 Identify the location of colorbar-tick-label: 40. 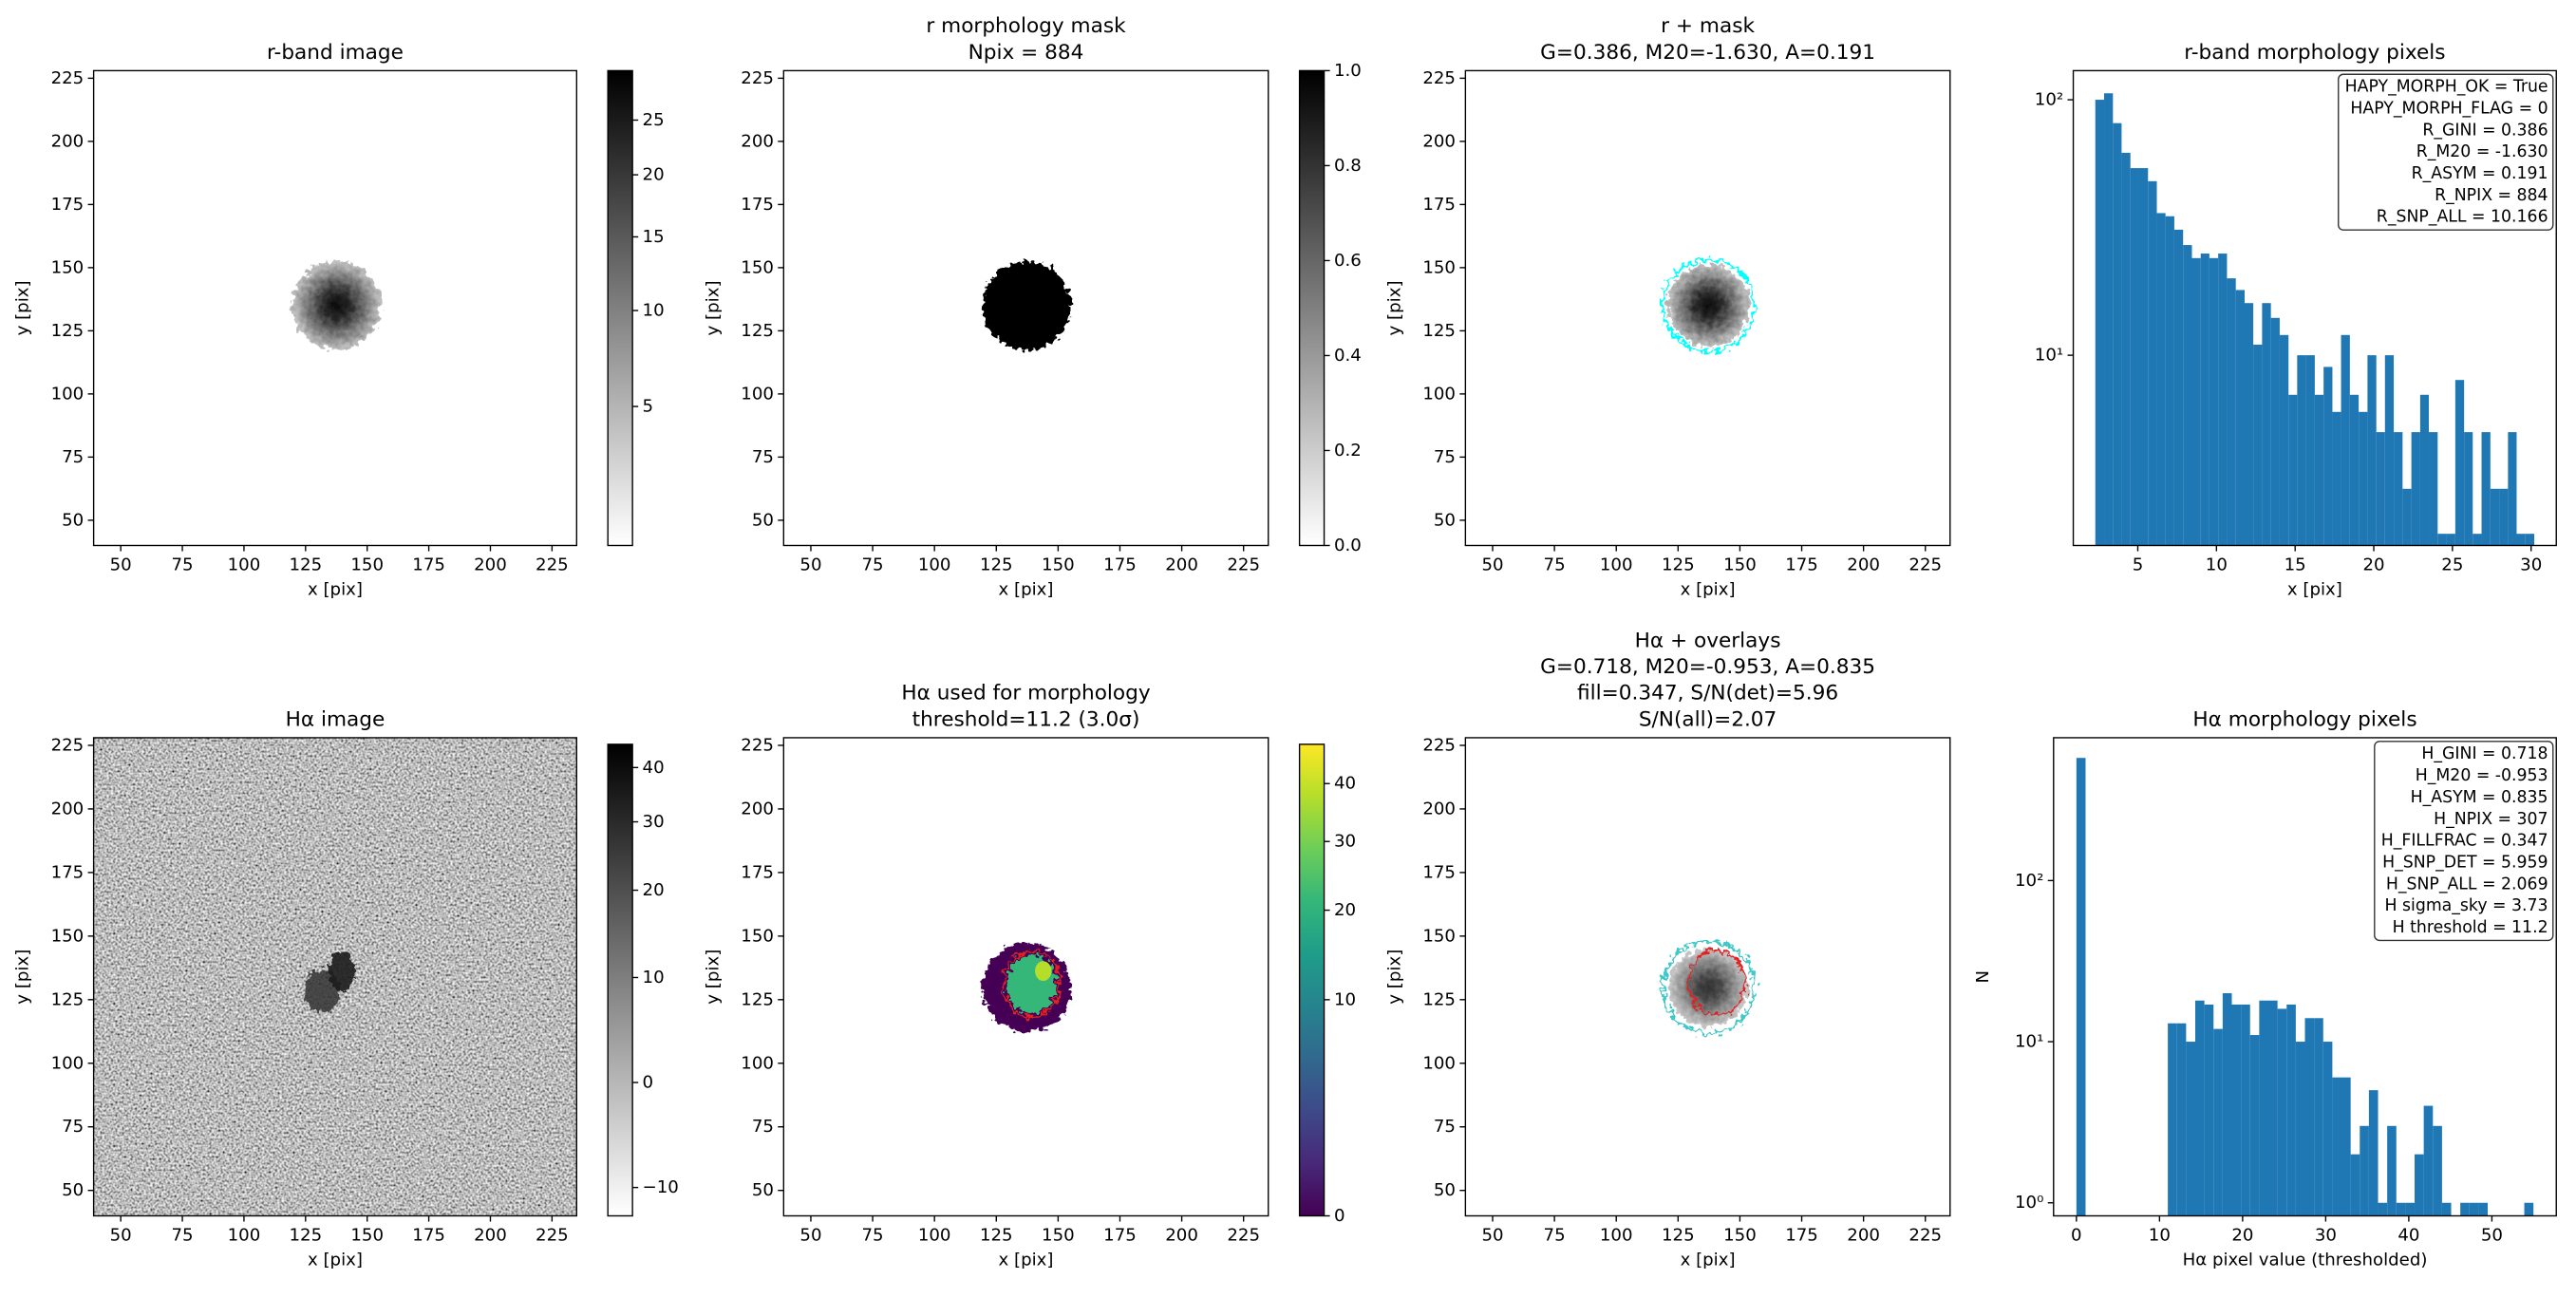
(654, 768).